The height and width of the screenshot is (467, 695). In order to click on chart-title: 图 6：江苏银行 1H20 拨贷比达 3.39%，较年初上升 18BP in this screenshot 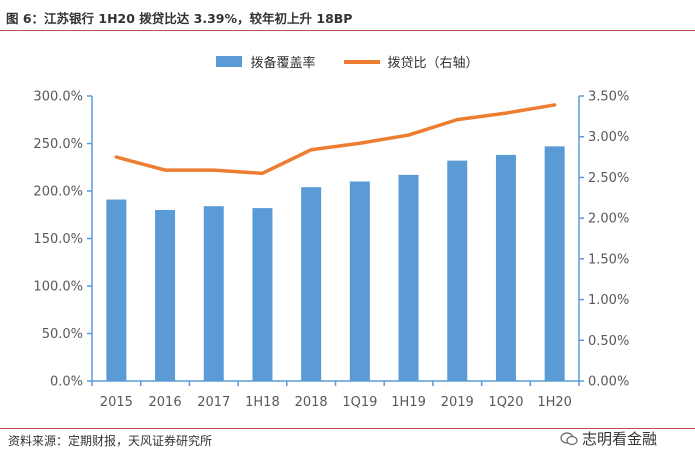, I will do `click(179, 18)`.